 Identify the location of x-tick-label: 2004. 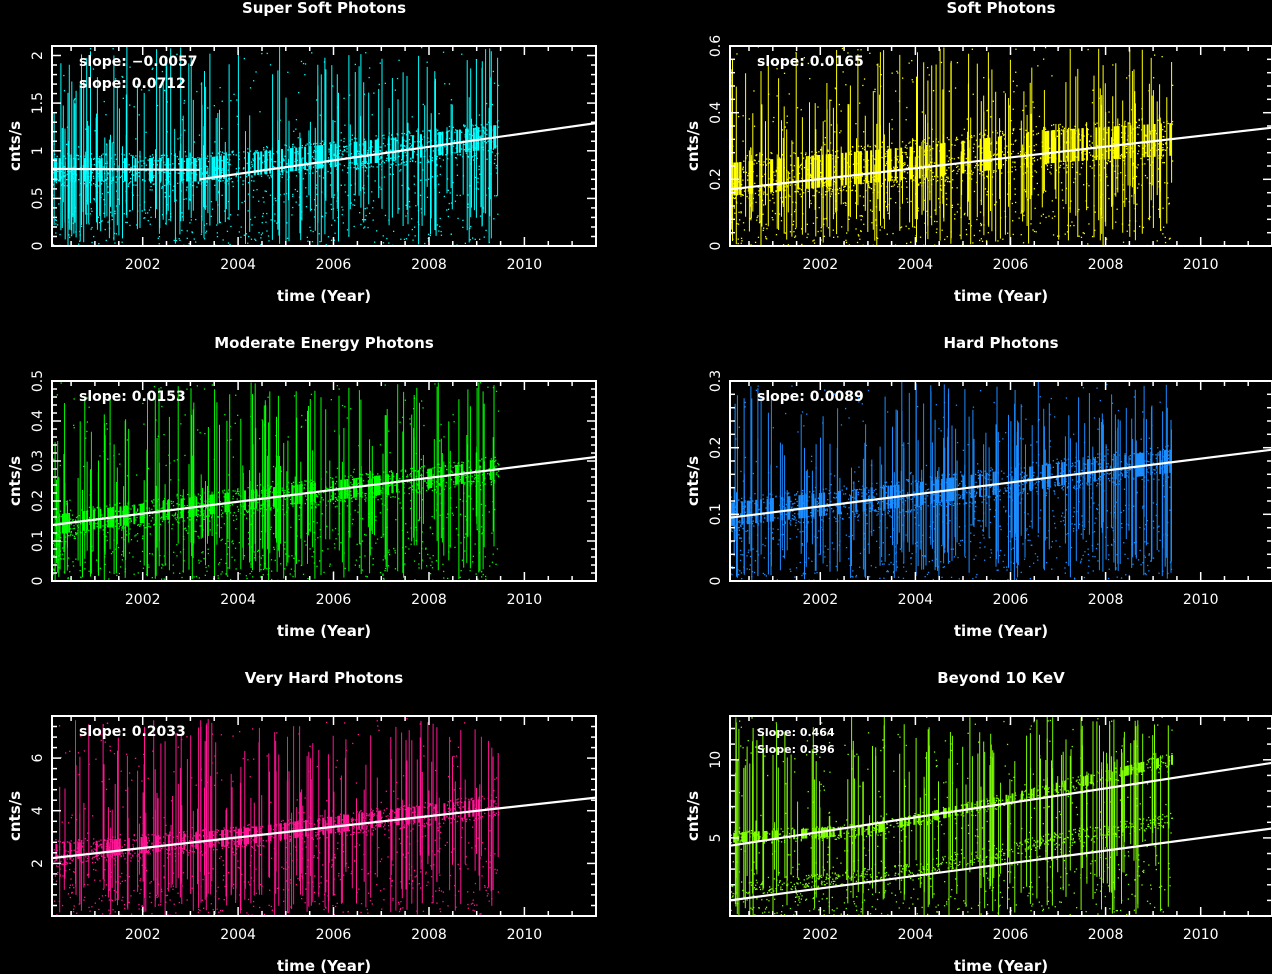
(916, 265).